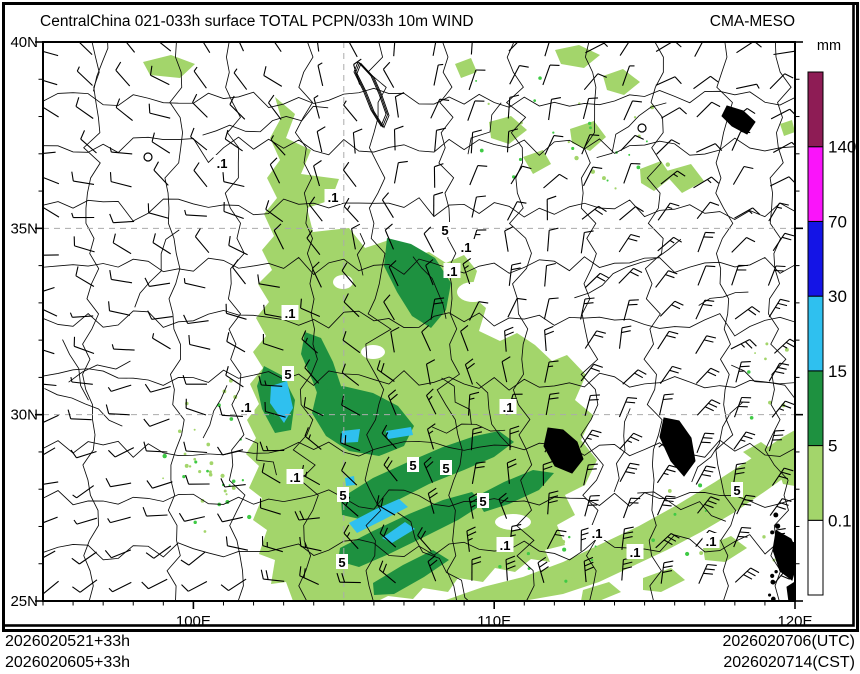 This screenshot has height=674, width=860. Describe the element at coordinates (24, 42) in the screenshot. I see `lat-tick-label: 40N` at that location.